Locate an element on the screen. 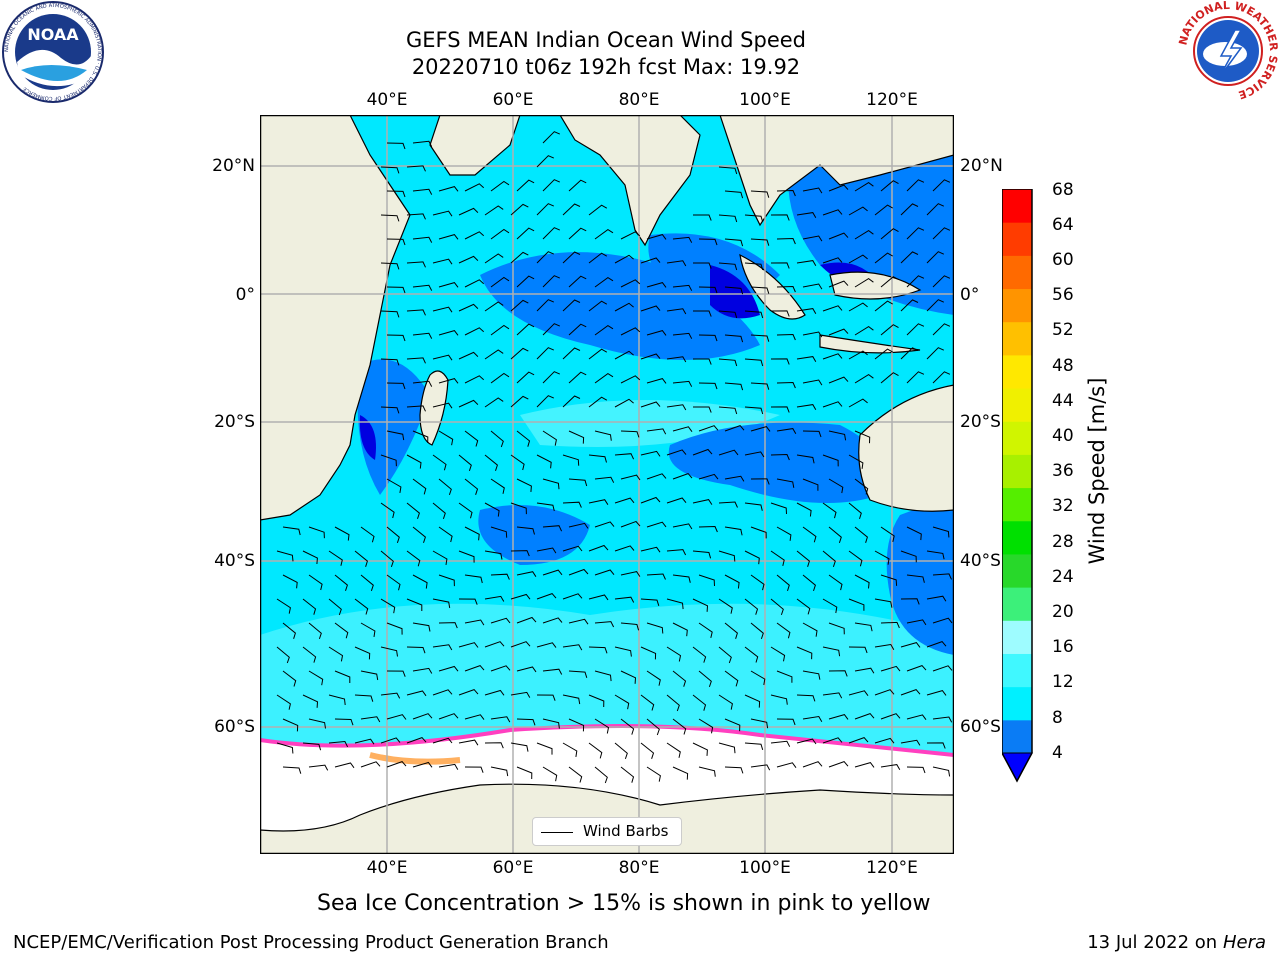  blue-wind-zone-east is located at coordinates (776, 462).